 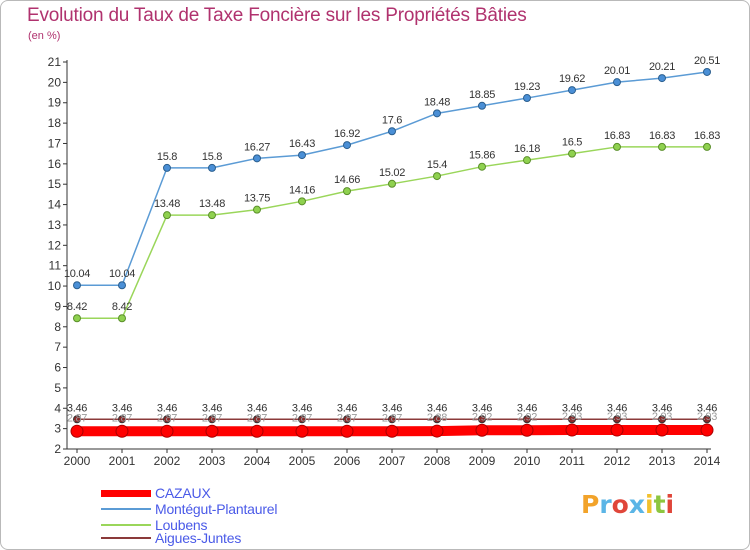 I want to click on proxiti-logo: Proxiti, so click(x=627, y=504).